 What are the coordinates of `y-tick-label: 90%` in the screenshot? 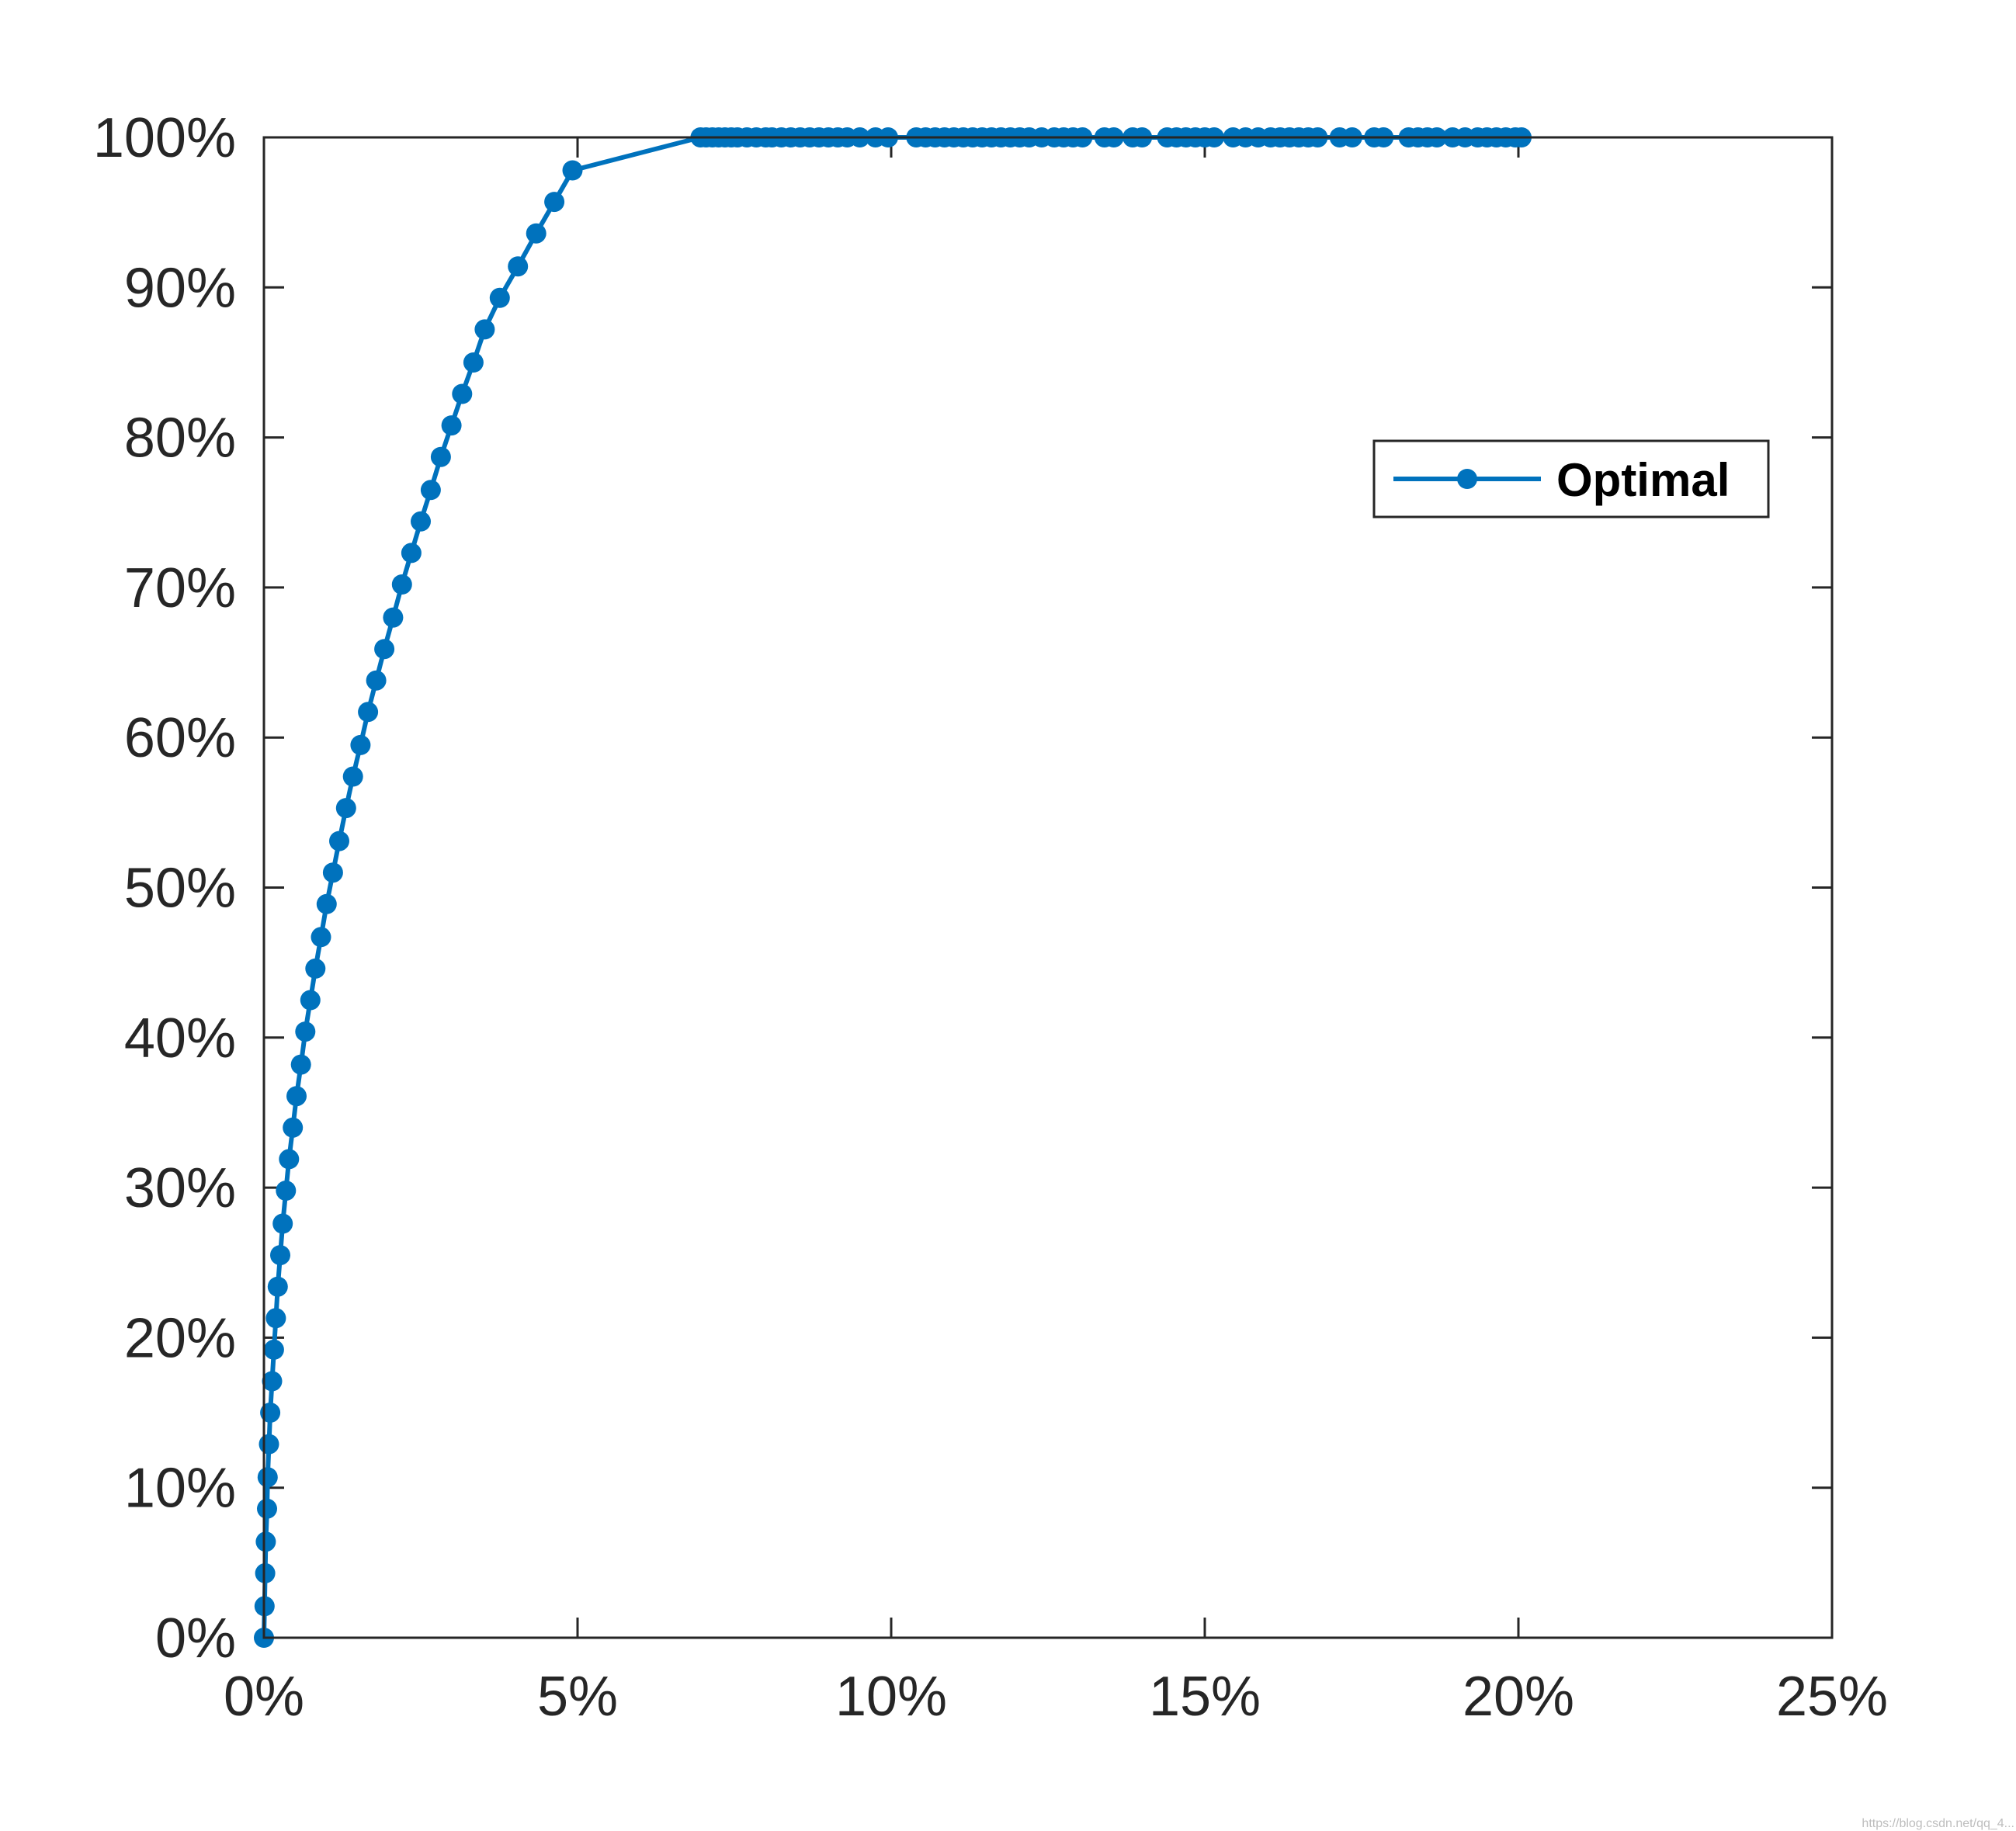 It's located at (180, 288).